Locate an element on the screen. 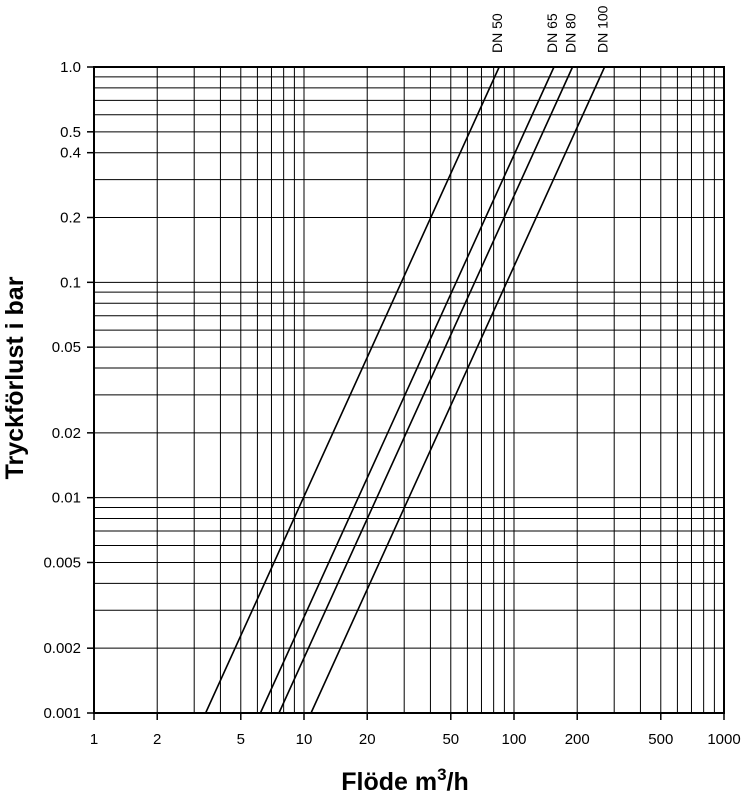 The image size is (750, 800). y-tick-label: 0.002 is located at coordinates (62, 648).